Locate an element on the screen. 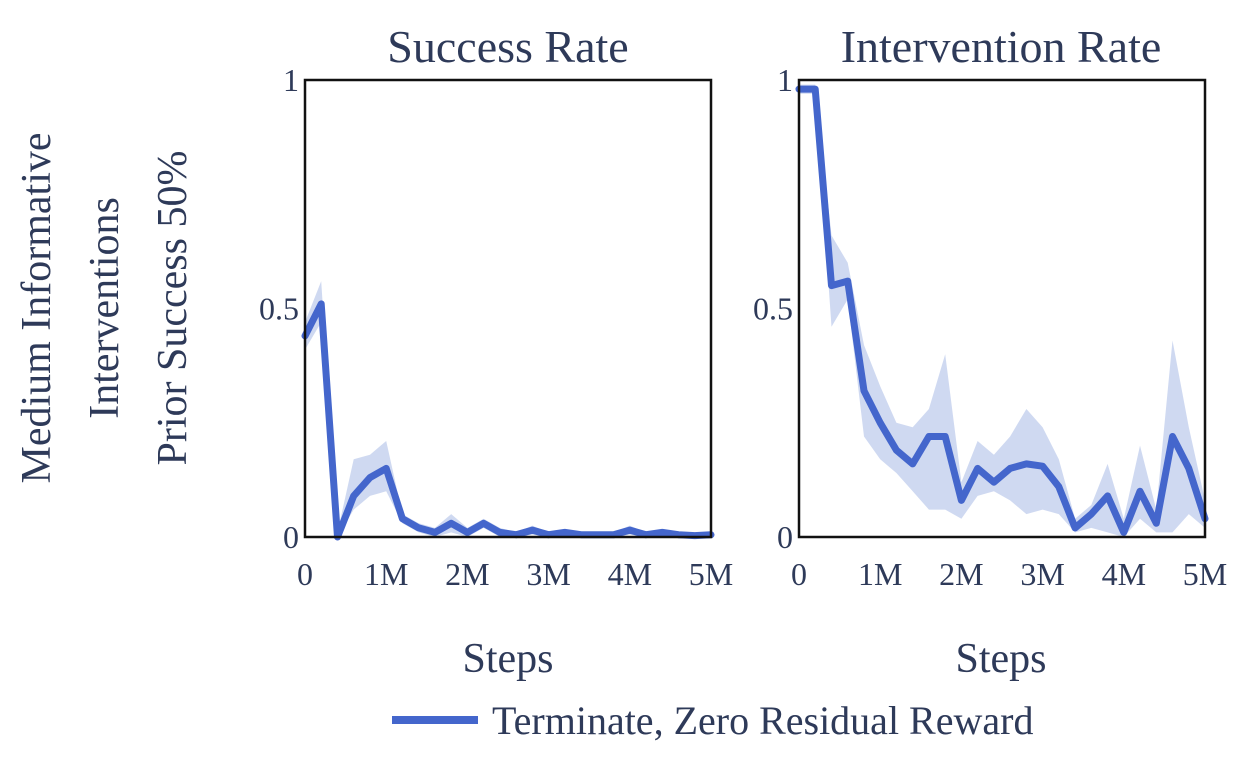  legend: Terminate, Zero Residual Reward is located at coordinates (712, 720).